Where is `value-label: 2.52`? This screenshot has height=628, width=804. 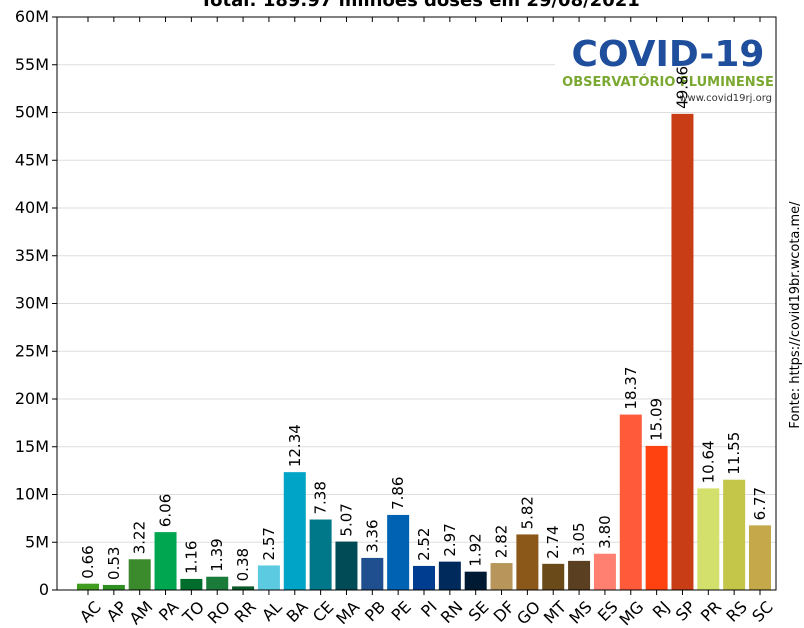
value-label: 2.52 is located at coordinates (424, 544).